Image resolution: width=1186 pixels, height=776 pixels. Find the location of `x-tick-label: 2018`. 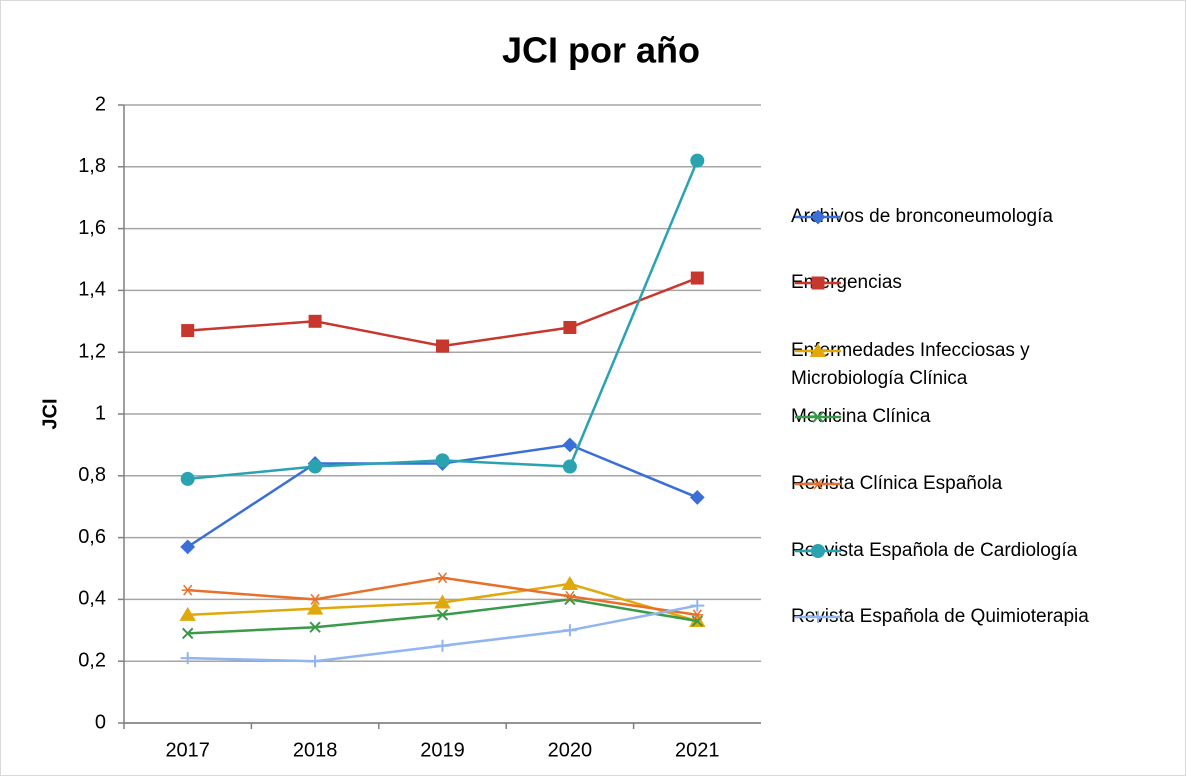

x-tick-label: 2018 is located at coordinates (315, 750).